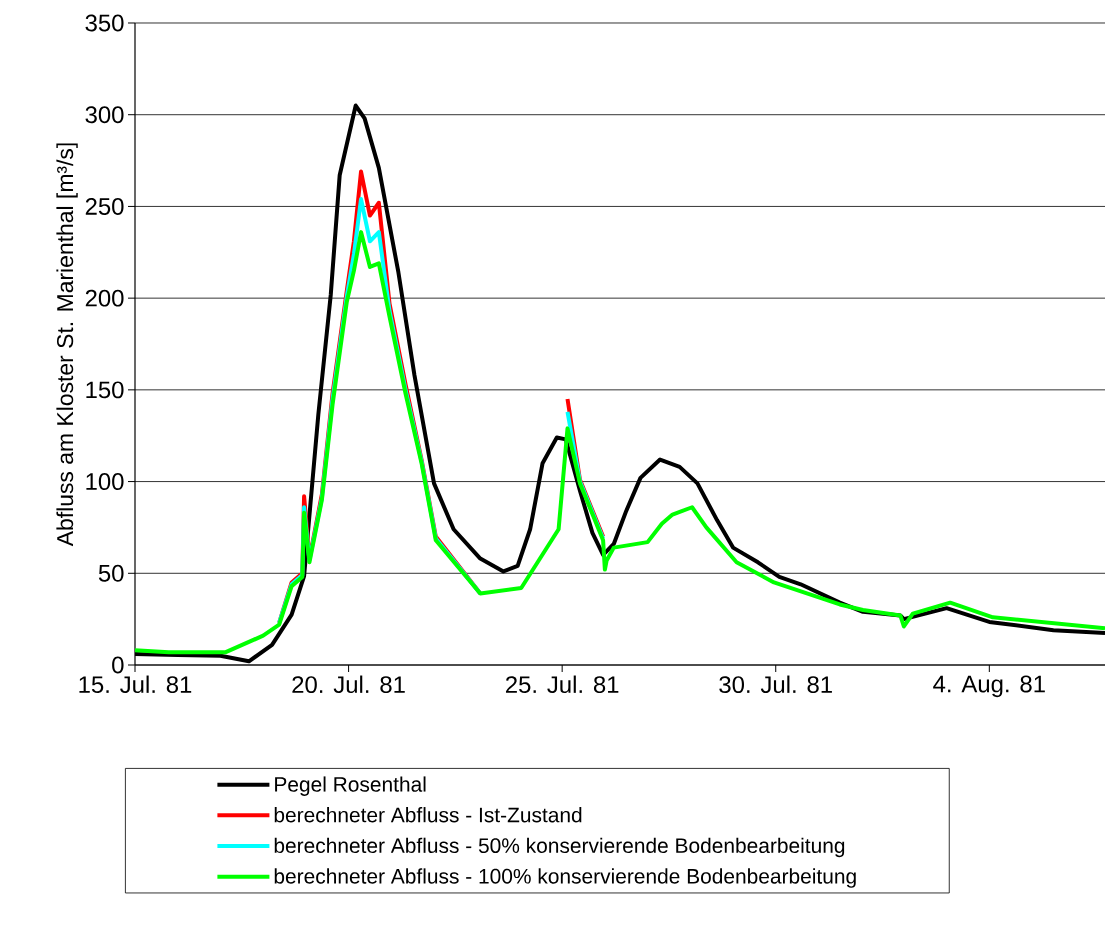 The image size is (1105, 931). Describe the element at coordinates (118, 665) in the screenshot. I see `y-tick-label: 0` at that location.